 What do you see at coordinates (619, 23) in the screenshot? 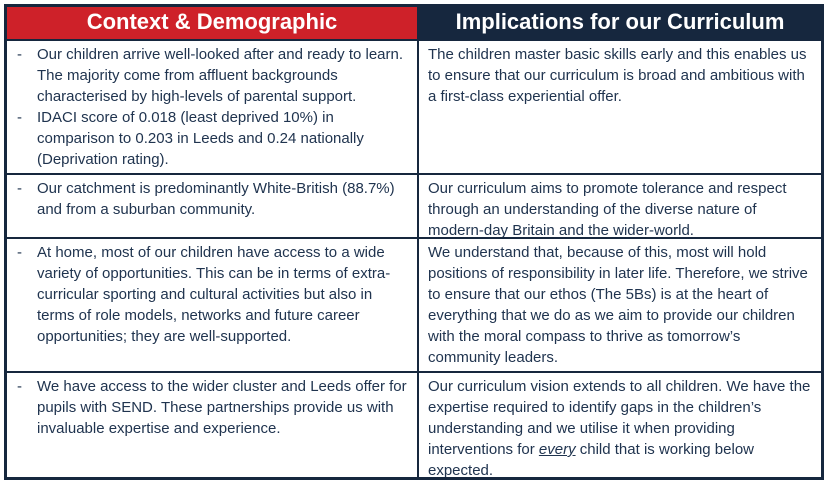
I see `header-implications-curriculum: Implications for our Curriculum` at bounding box center [619, 23].